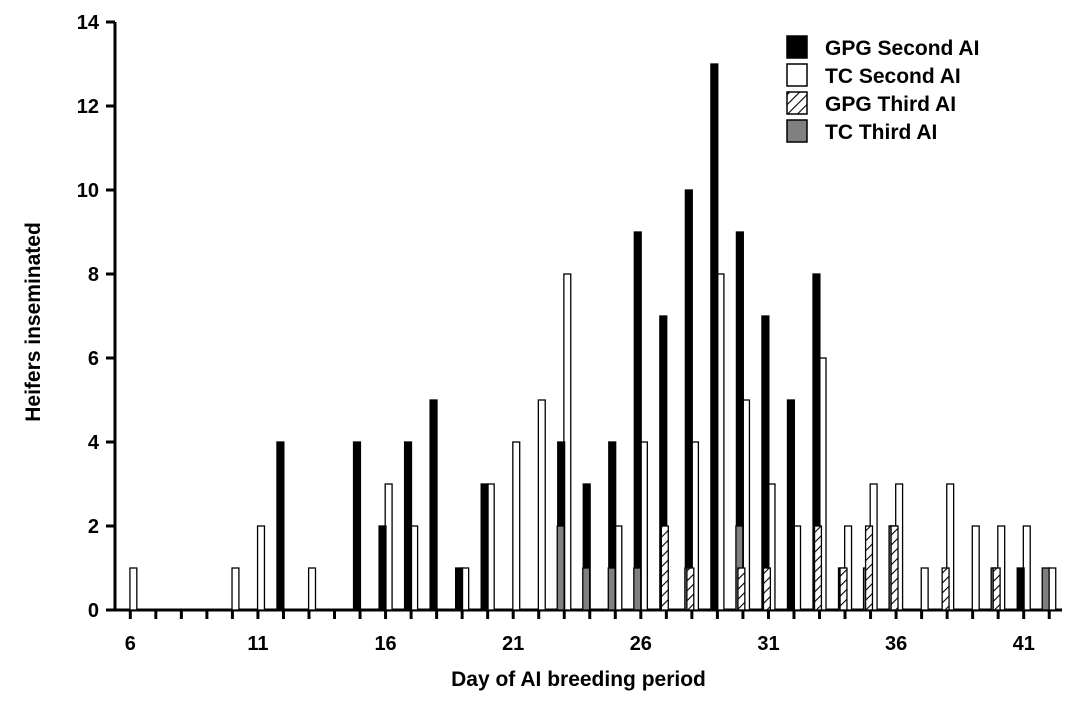 The image size is (1065, 717). I want to click on legend-swatch-gpg-third-ai, so click(797, 103).